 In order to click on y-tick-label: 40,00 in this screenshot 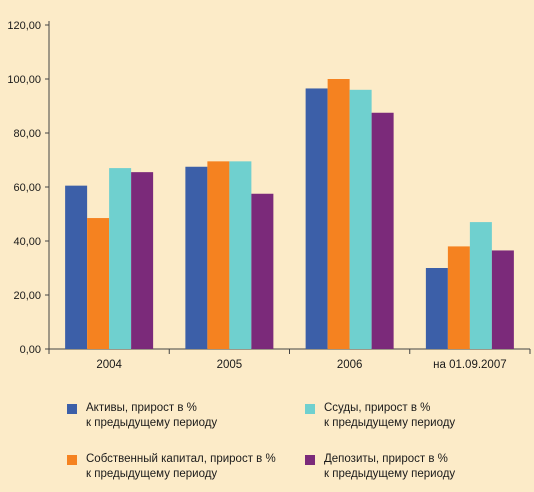, I will do `click(27, 242)`.